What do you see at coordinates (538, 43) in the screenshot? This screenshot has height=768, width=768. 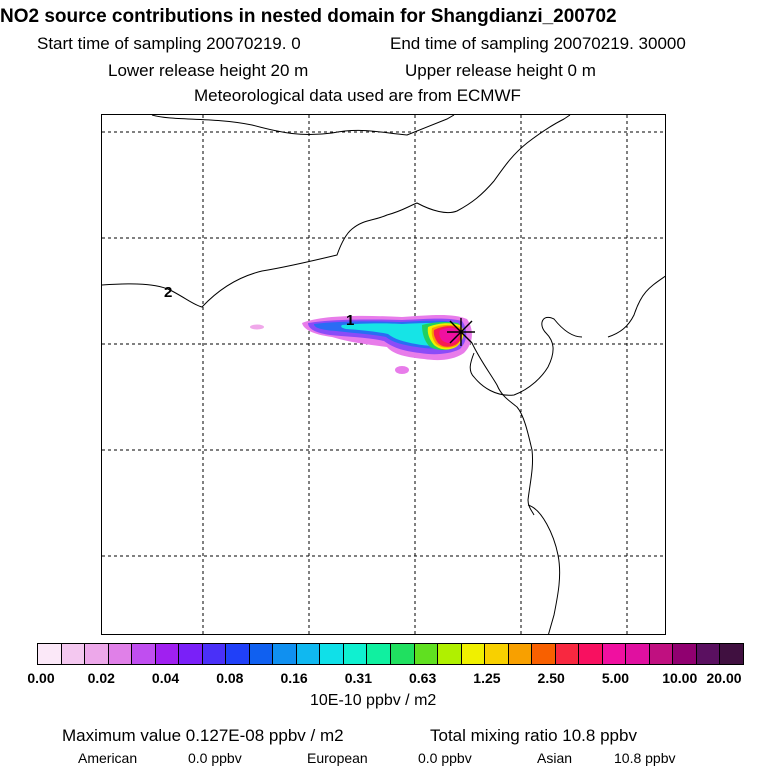 I see `end-time-label: End time of sampling 20070219. 30000` at bounding box center [538, 43].